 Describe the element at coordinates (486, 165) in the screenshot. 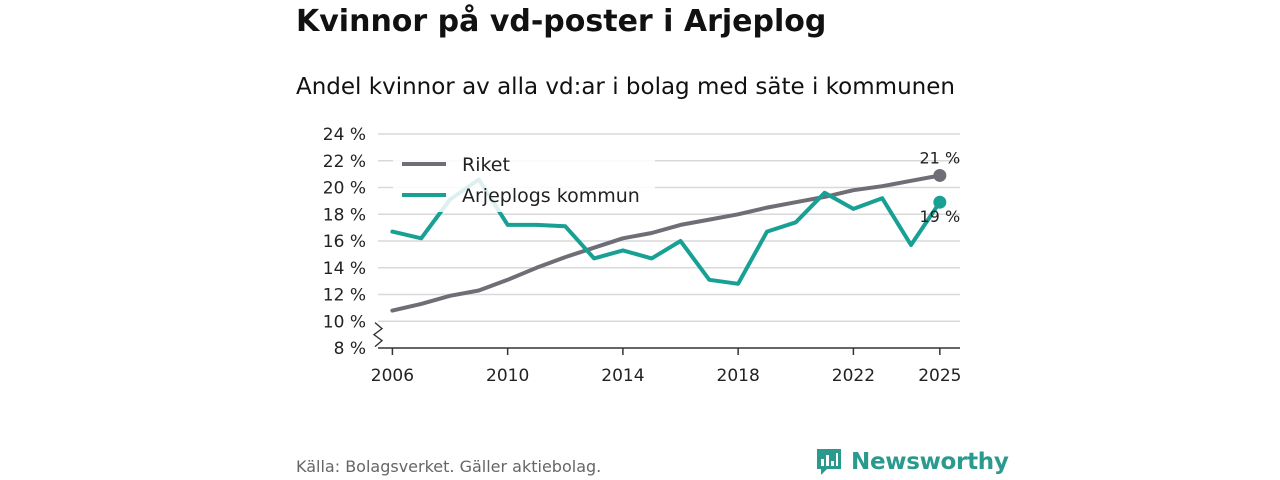

I see `legend-label: Riket` at that location.